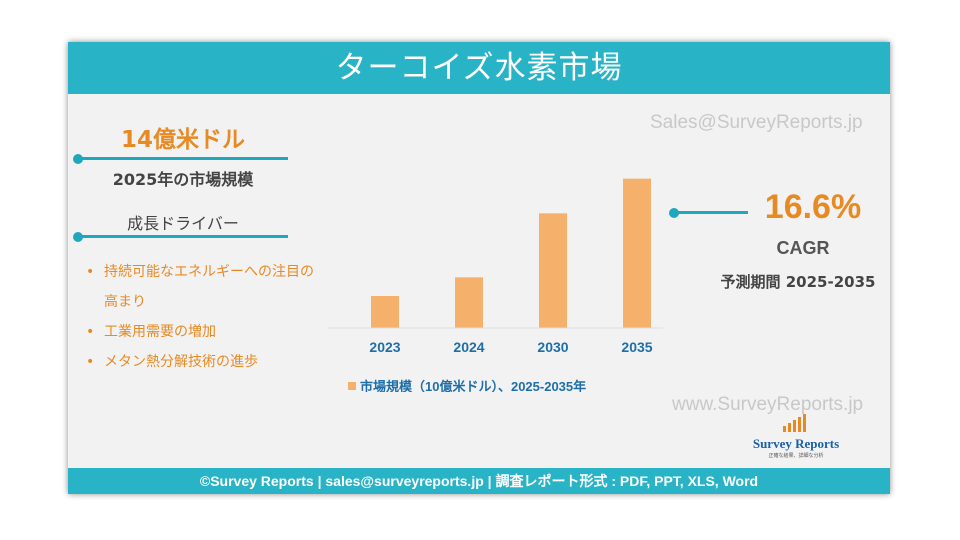 This screenshot has width=960, height=540. Describe the element at coordinates (553, 270) in the screenshot. I see `bar-2030` at that location.